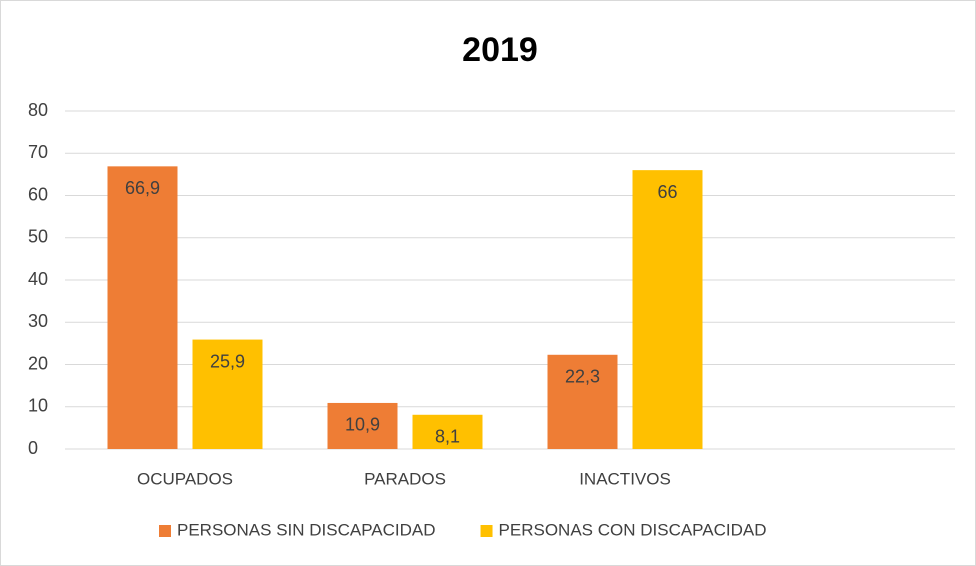 The width and height of the screenshot is (976, 566). Describe the element at coordinates (633, 529) in the screenshot. I see `legend-label: PERSONAS CON DISCAPACIDAD` at that location.